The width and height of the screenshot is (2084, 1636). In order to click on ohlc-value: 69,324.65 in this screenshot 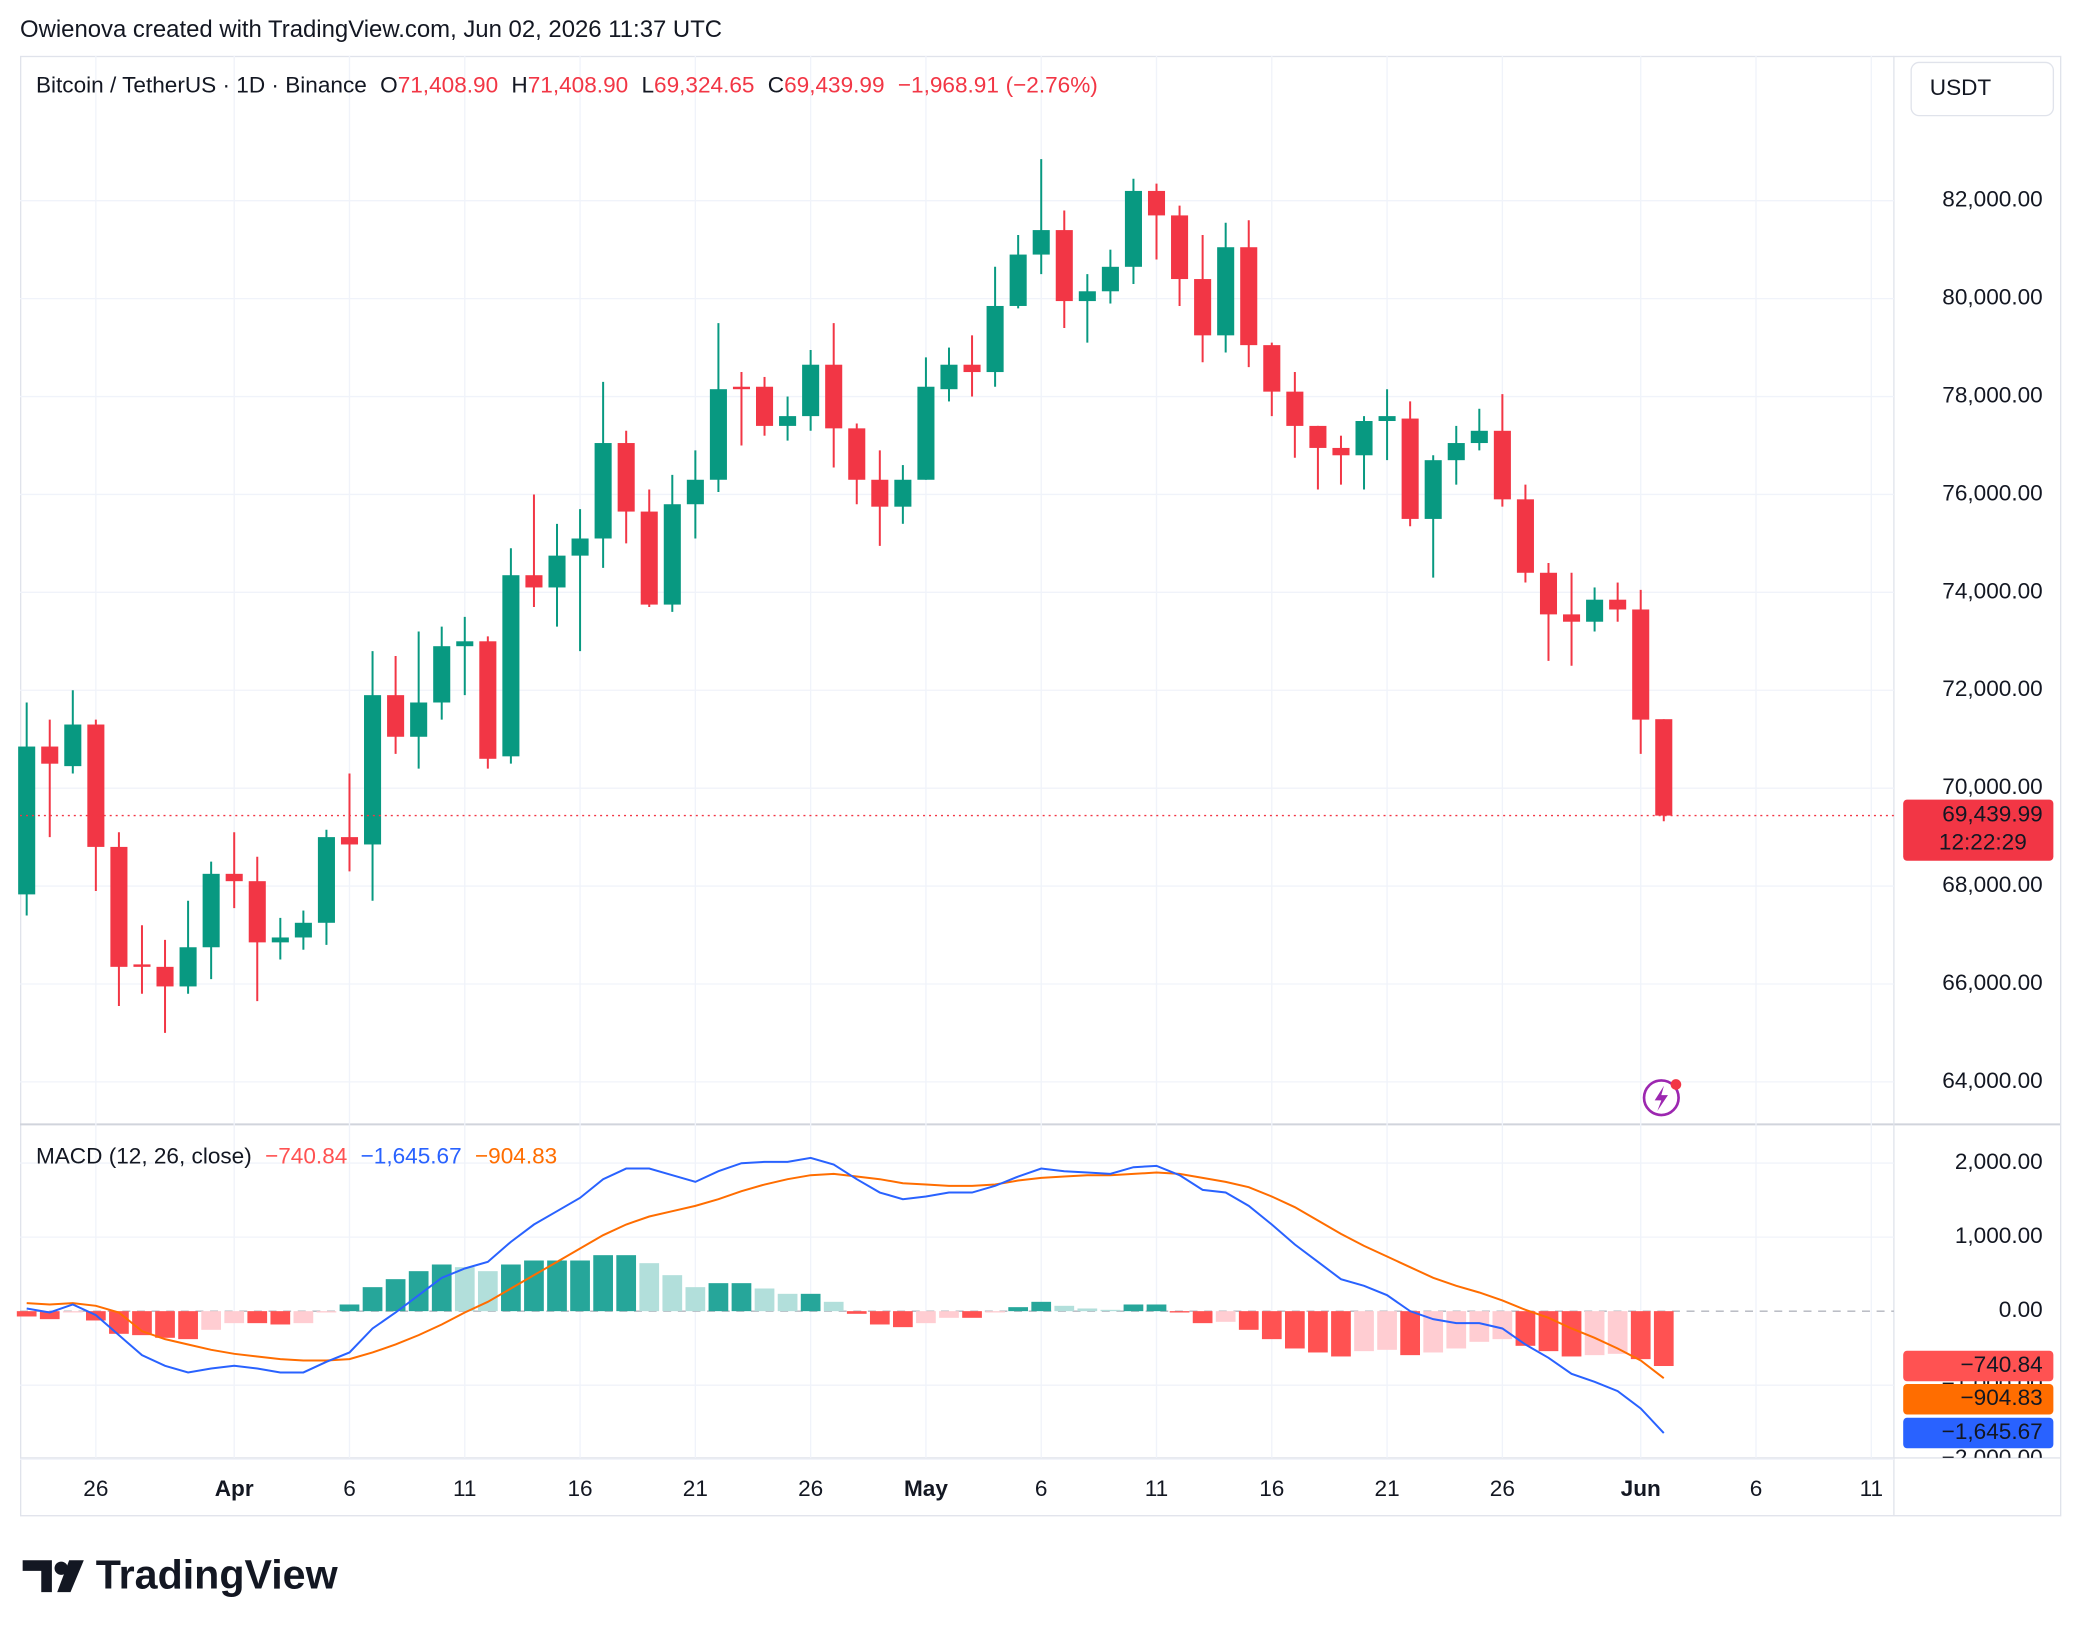, I will do `click(704, 84)`.